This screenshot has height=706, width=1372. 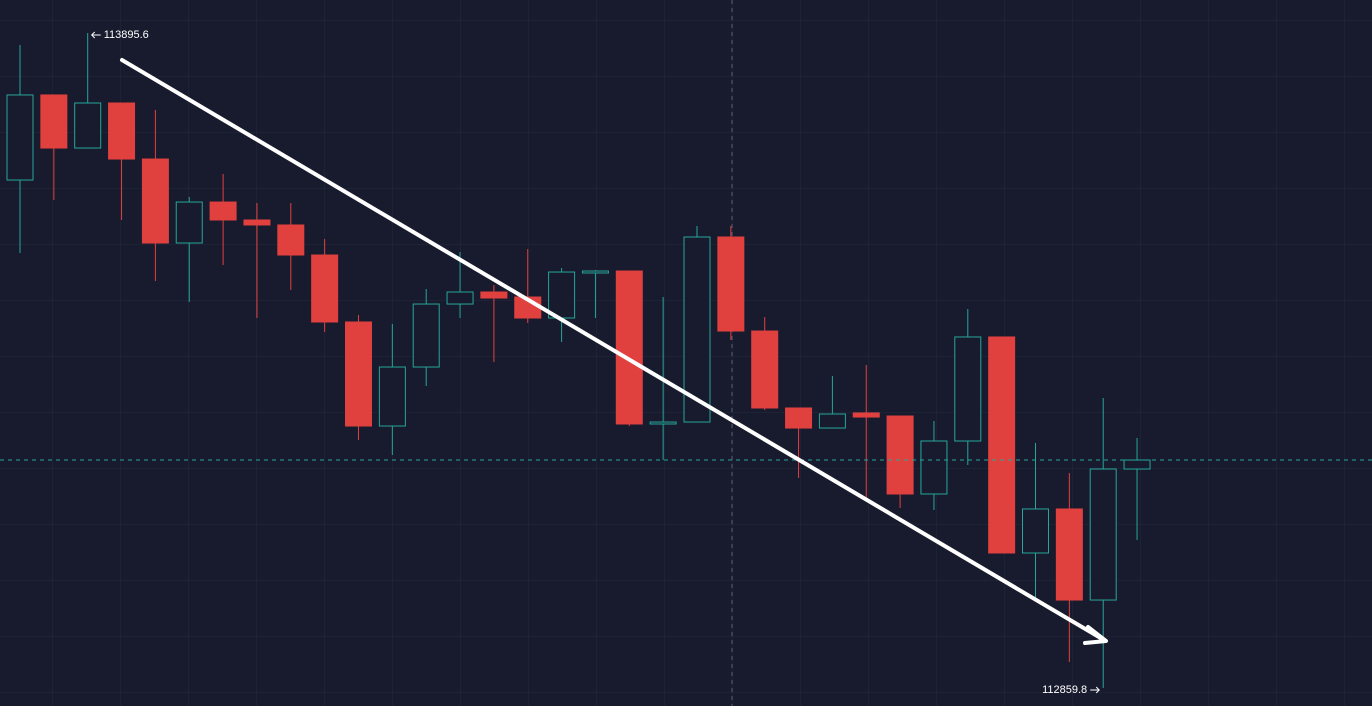 What do you see at coordinates (95, 35) in the screenshot?
I see `high-arrow` at bounding box center [95, 35].